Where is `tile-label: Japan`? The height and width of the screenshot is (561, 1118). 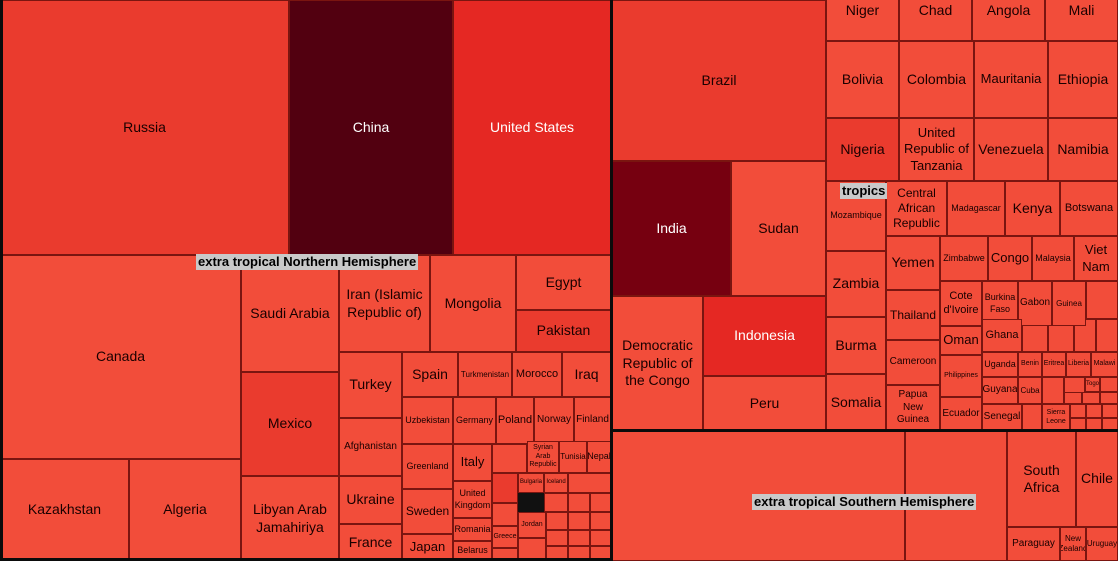
tile-label: Japan is located at coordinates (427, 547).